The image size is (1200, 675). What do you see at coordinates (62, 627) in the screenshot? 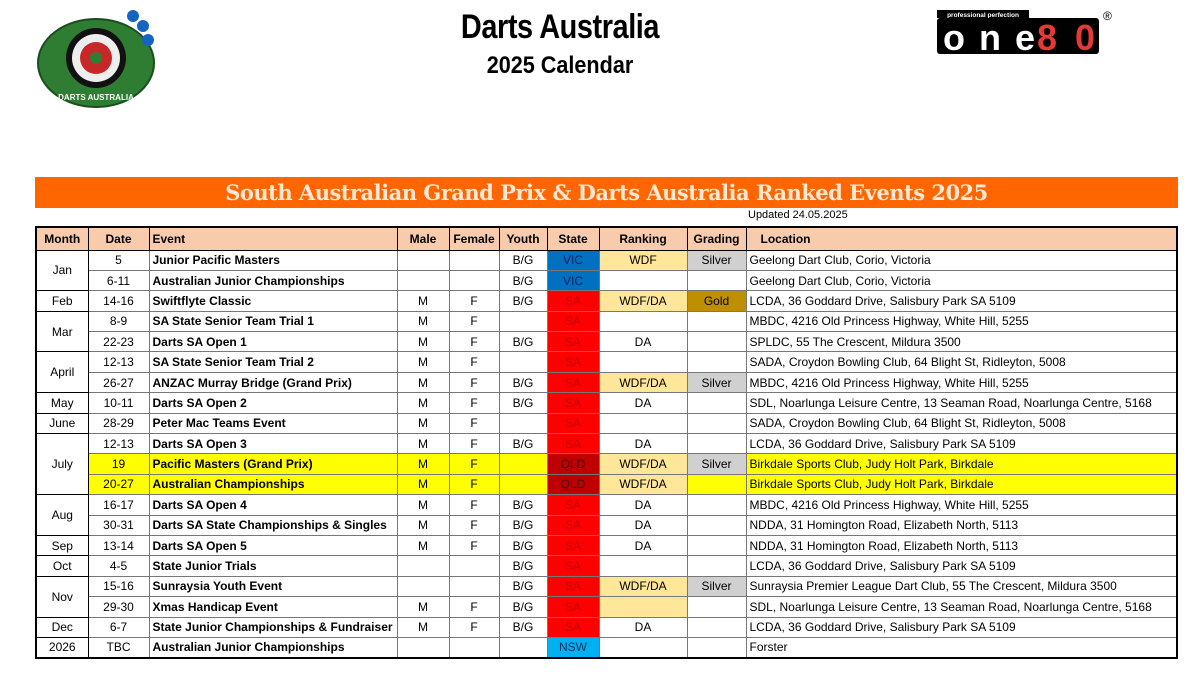
I see `month-cell: Dec` at bounding box center [62, 627].